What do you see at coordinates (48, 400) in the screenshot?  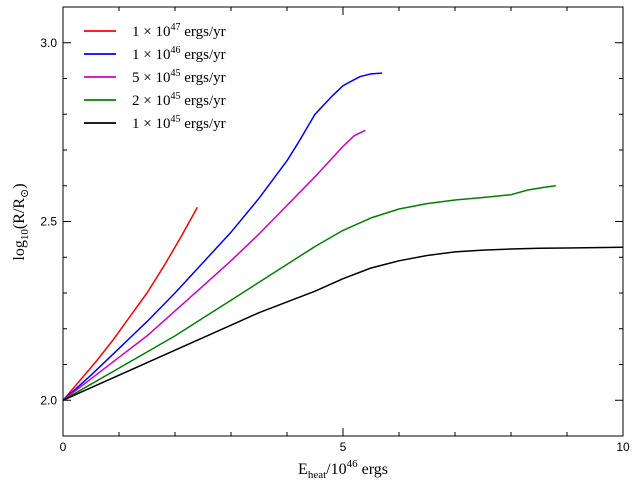 I see `y-tick-label: 2.0` at bounding box center [48, 400].